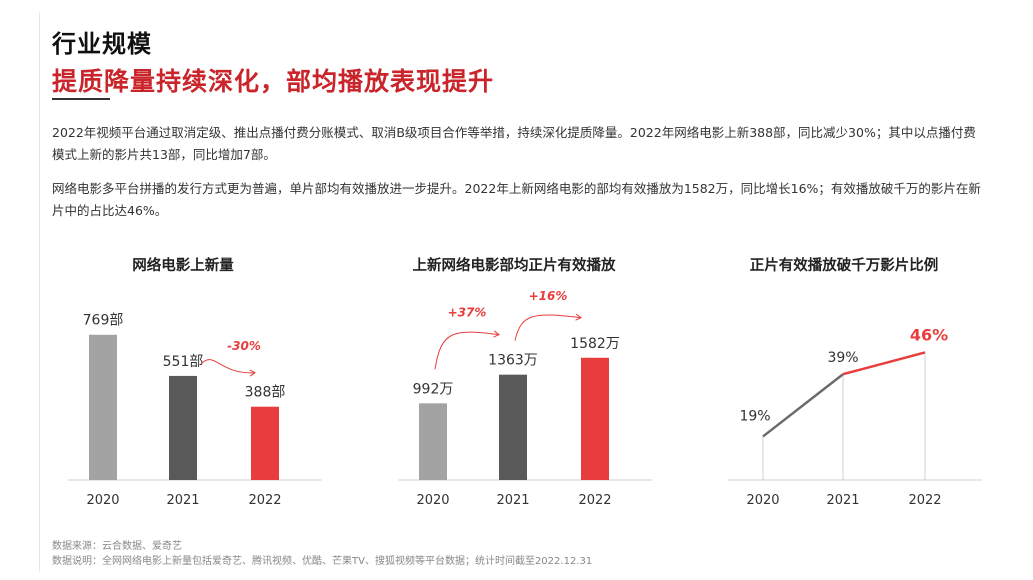 The image size is (1033, 580). I want to click on data-label-2022: 1582万, so click(595, 344).